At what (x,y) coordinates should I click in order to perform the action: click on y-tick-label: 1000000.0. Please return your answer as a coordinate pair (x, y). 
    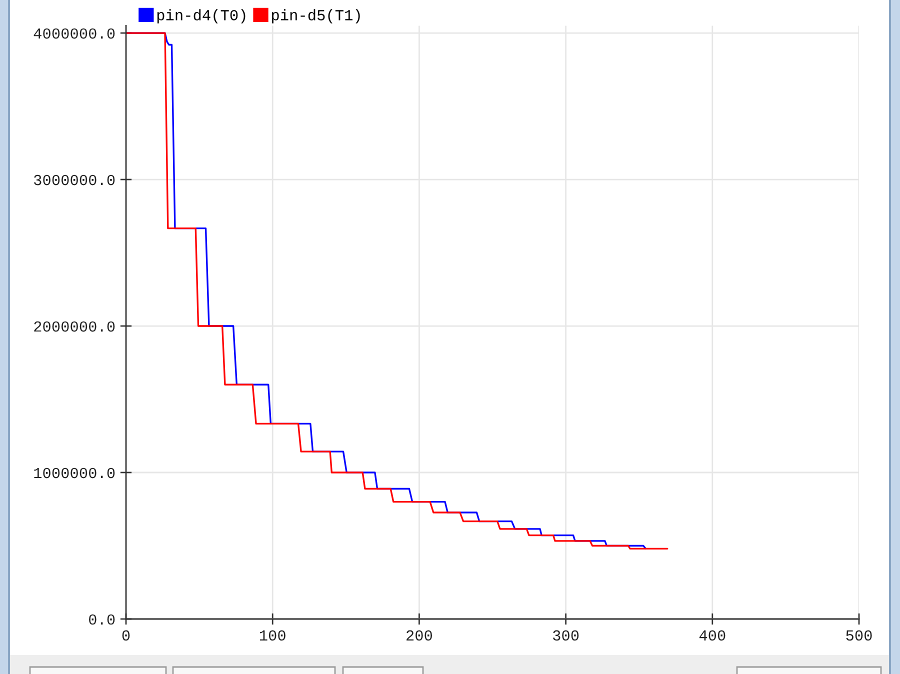
    Looking at the image, I should click on (74, 473).